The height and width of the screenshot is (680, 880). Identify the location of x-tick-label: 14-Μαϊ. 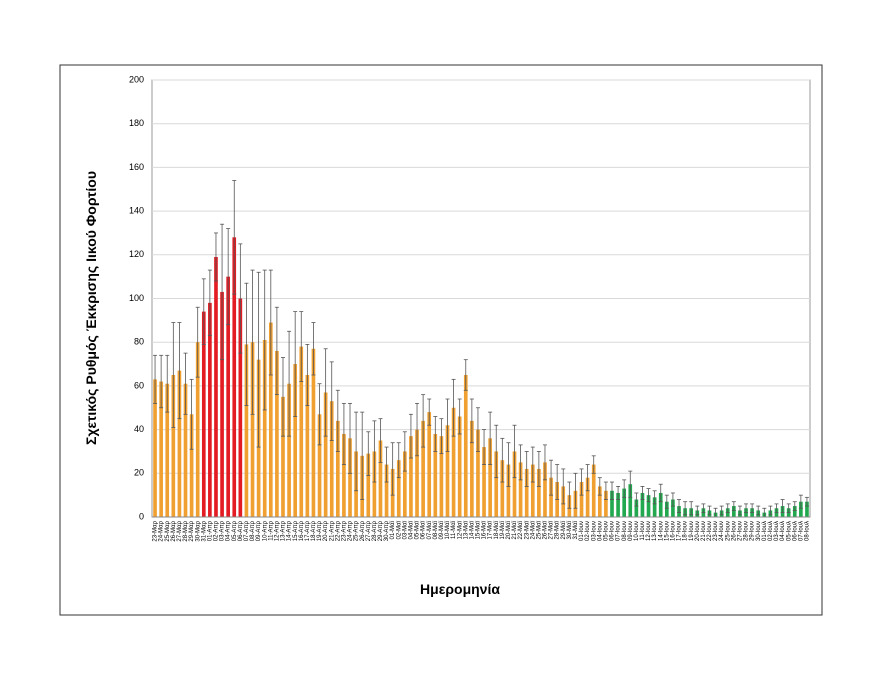
(472, 529).